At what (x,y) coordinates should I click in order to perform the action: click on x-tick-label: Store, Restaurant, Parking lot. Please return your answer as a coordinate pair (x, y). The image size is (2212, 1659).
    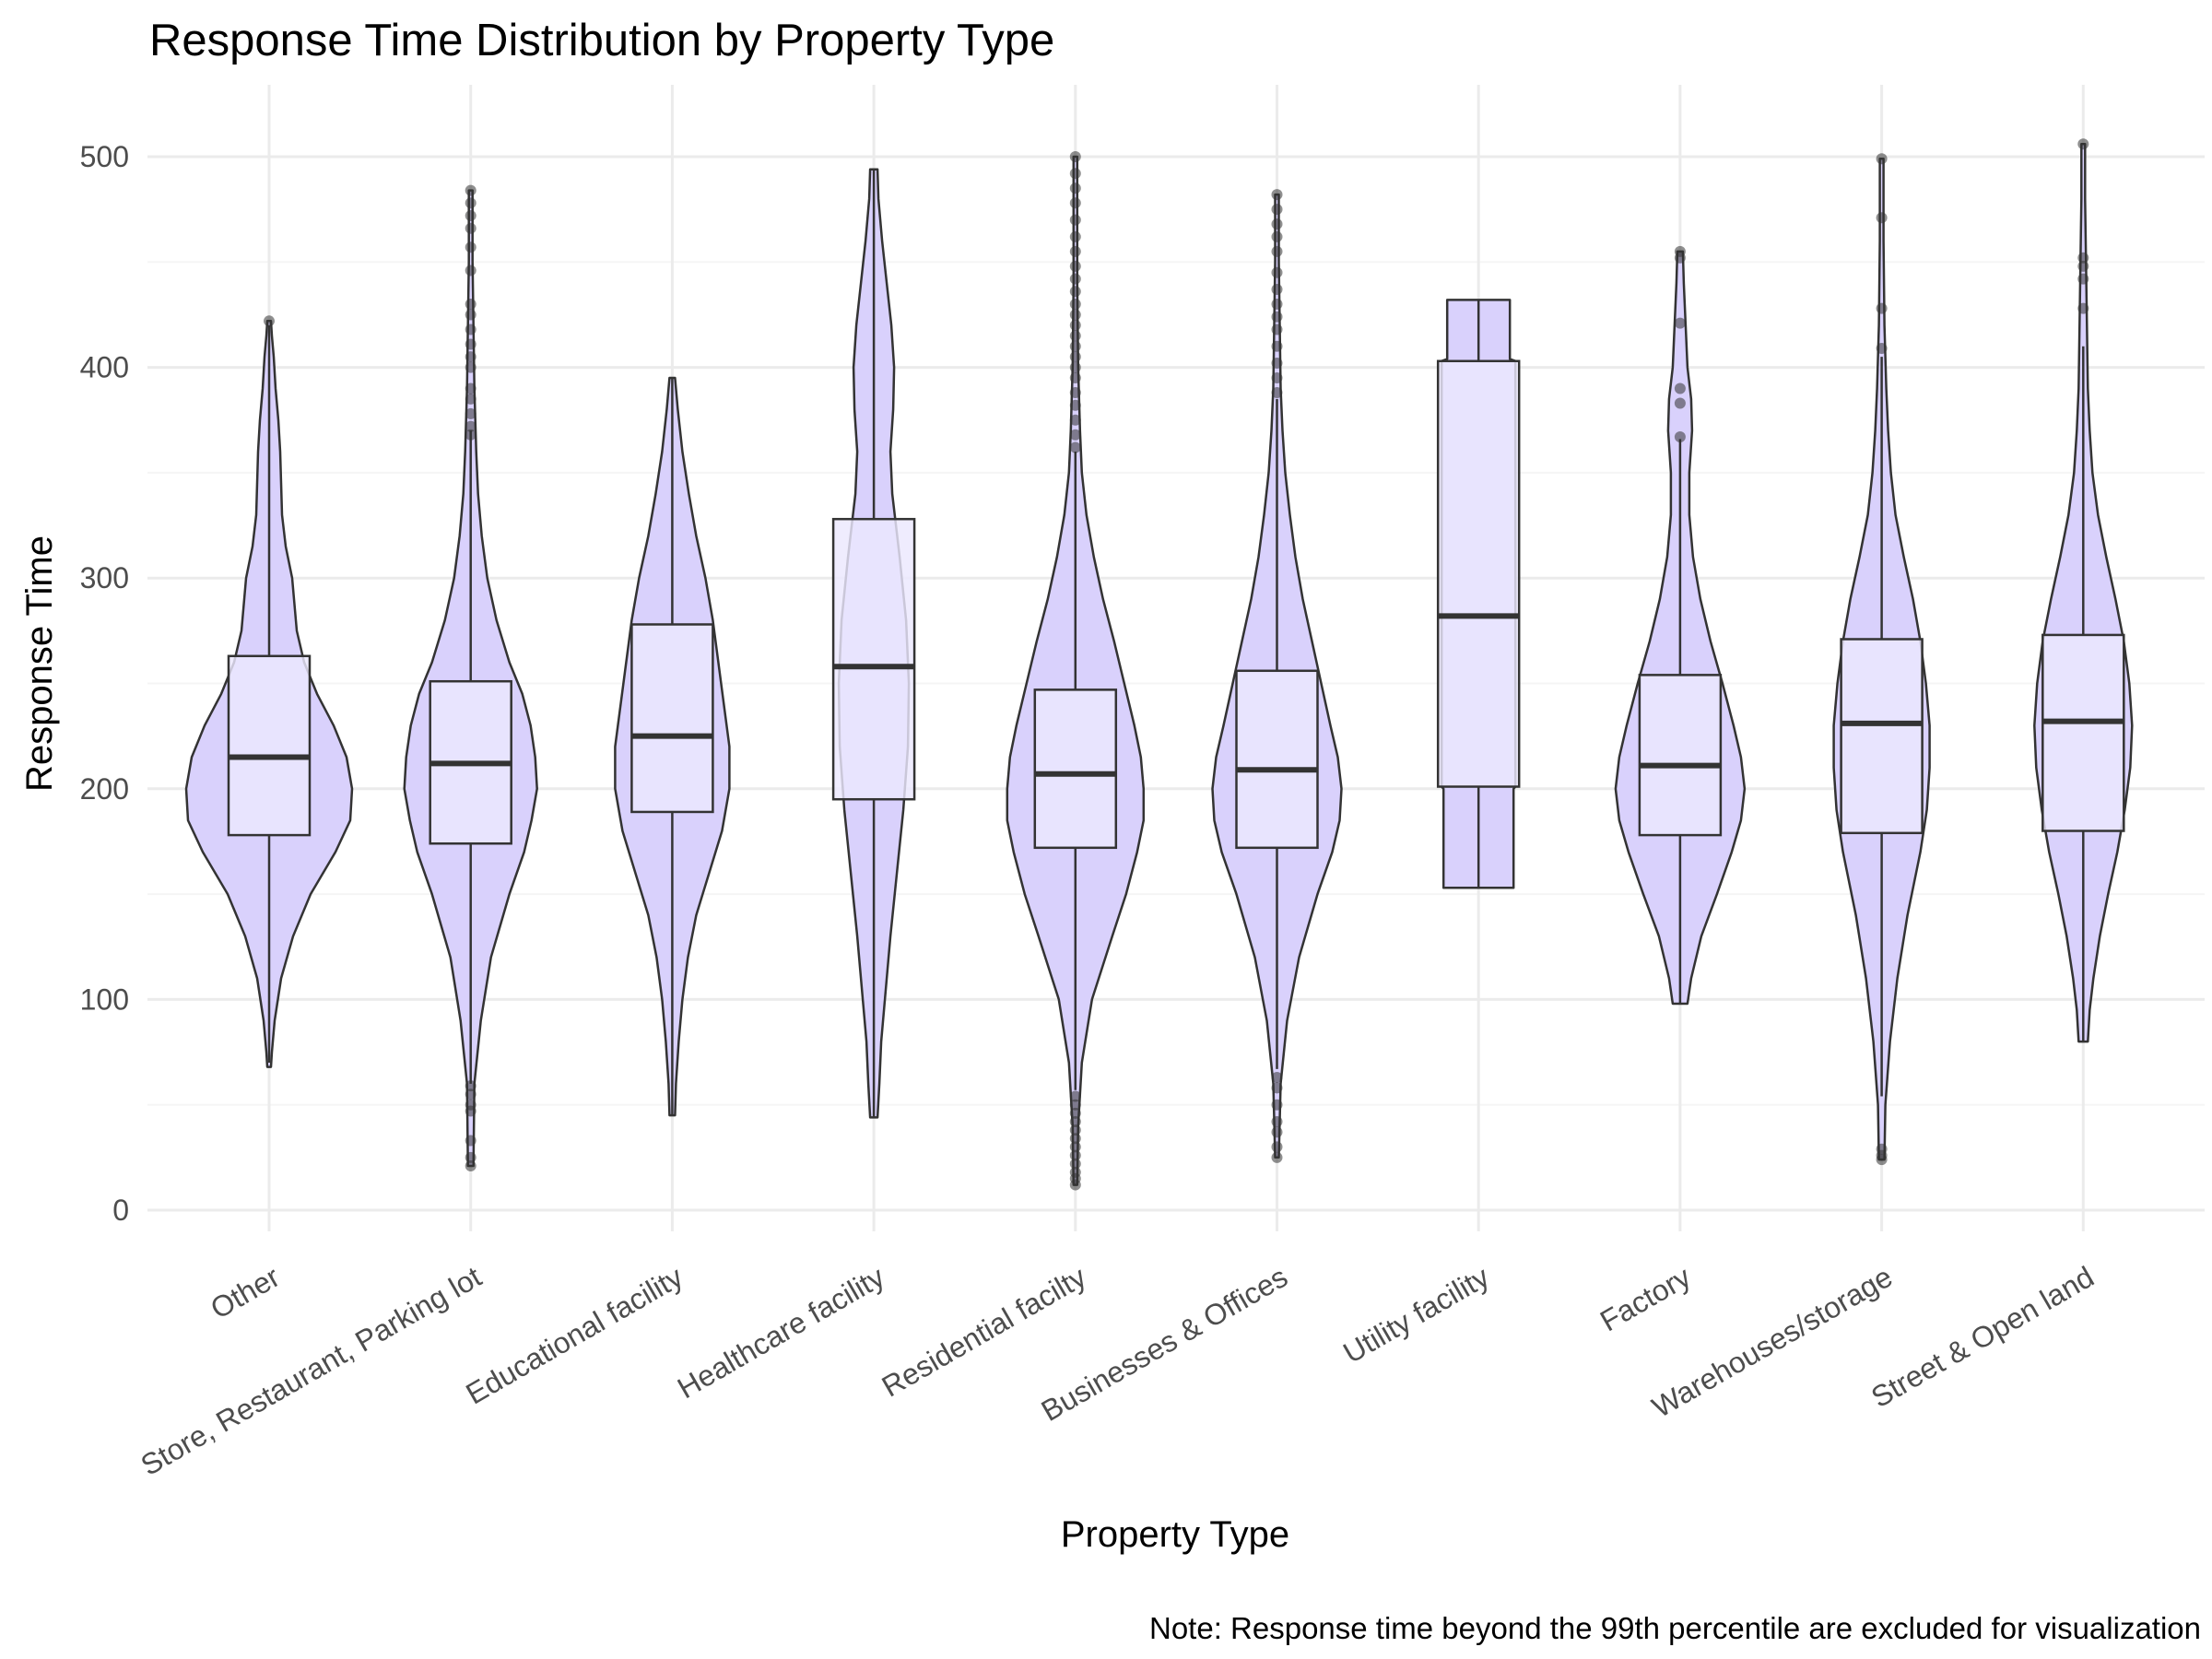
    Looking at the image, I should click on (311, 1371).